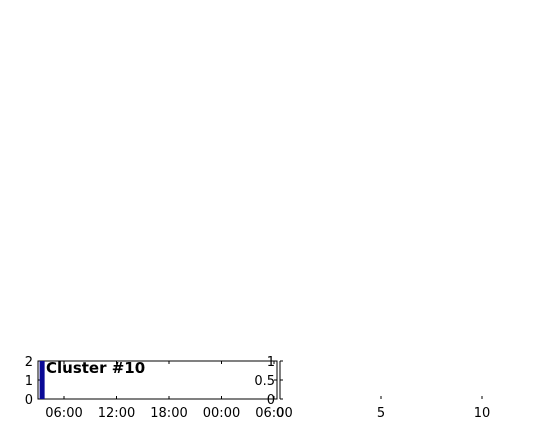  What do you see at coordinates (280, 413) in the screenshot?
I see `x-tick-label: 0` at bounding box center [280, 413].